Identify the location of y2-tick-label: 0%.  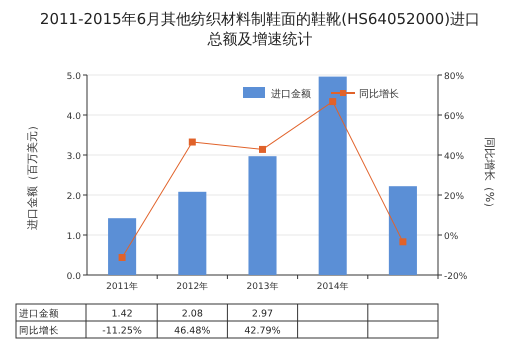
(451, 237).